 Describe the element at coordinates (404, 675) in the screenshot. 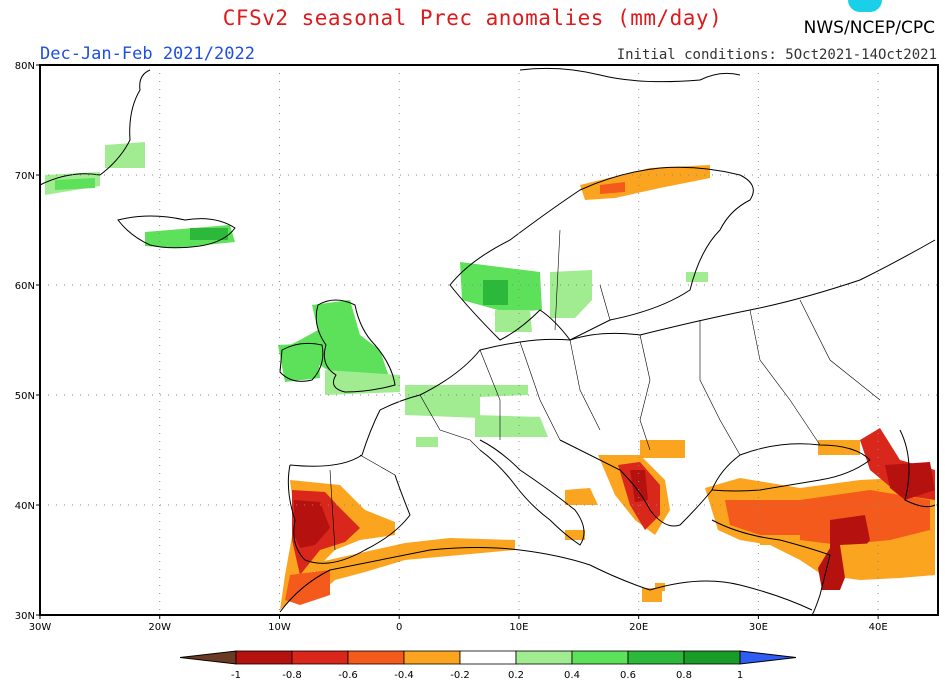

I see `colorbar-label: -0.4` at that location.